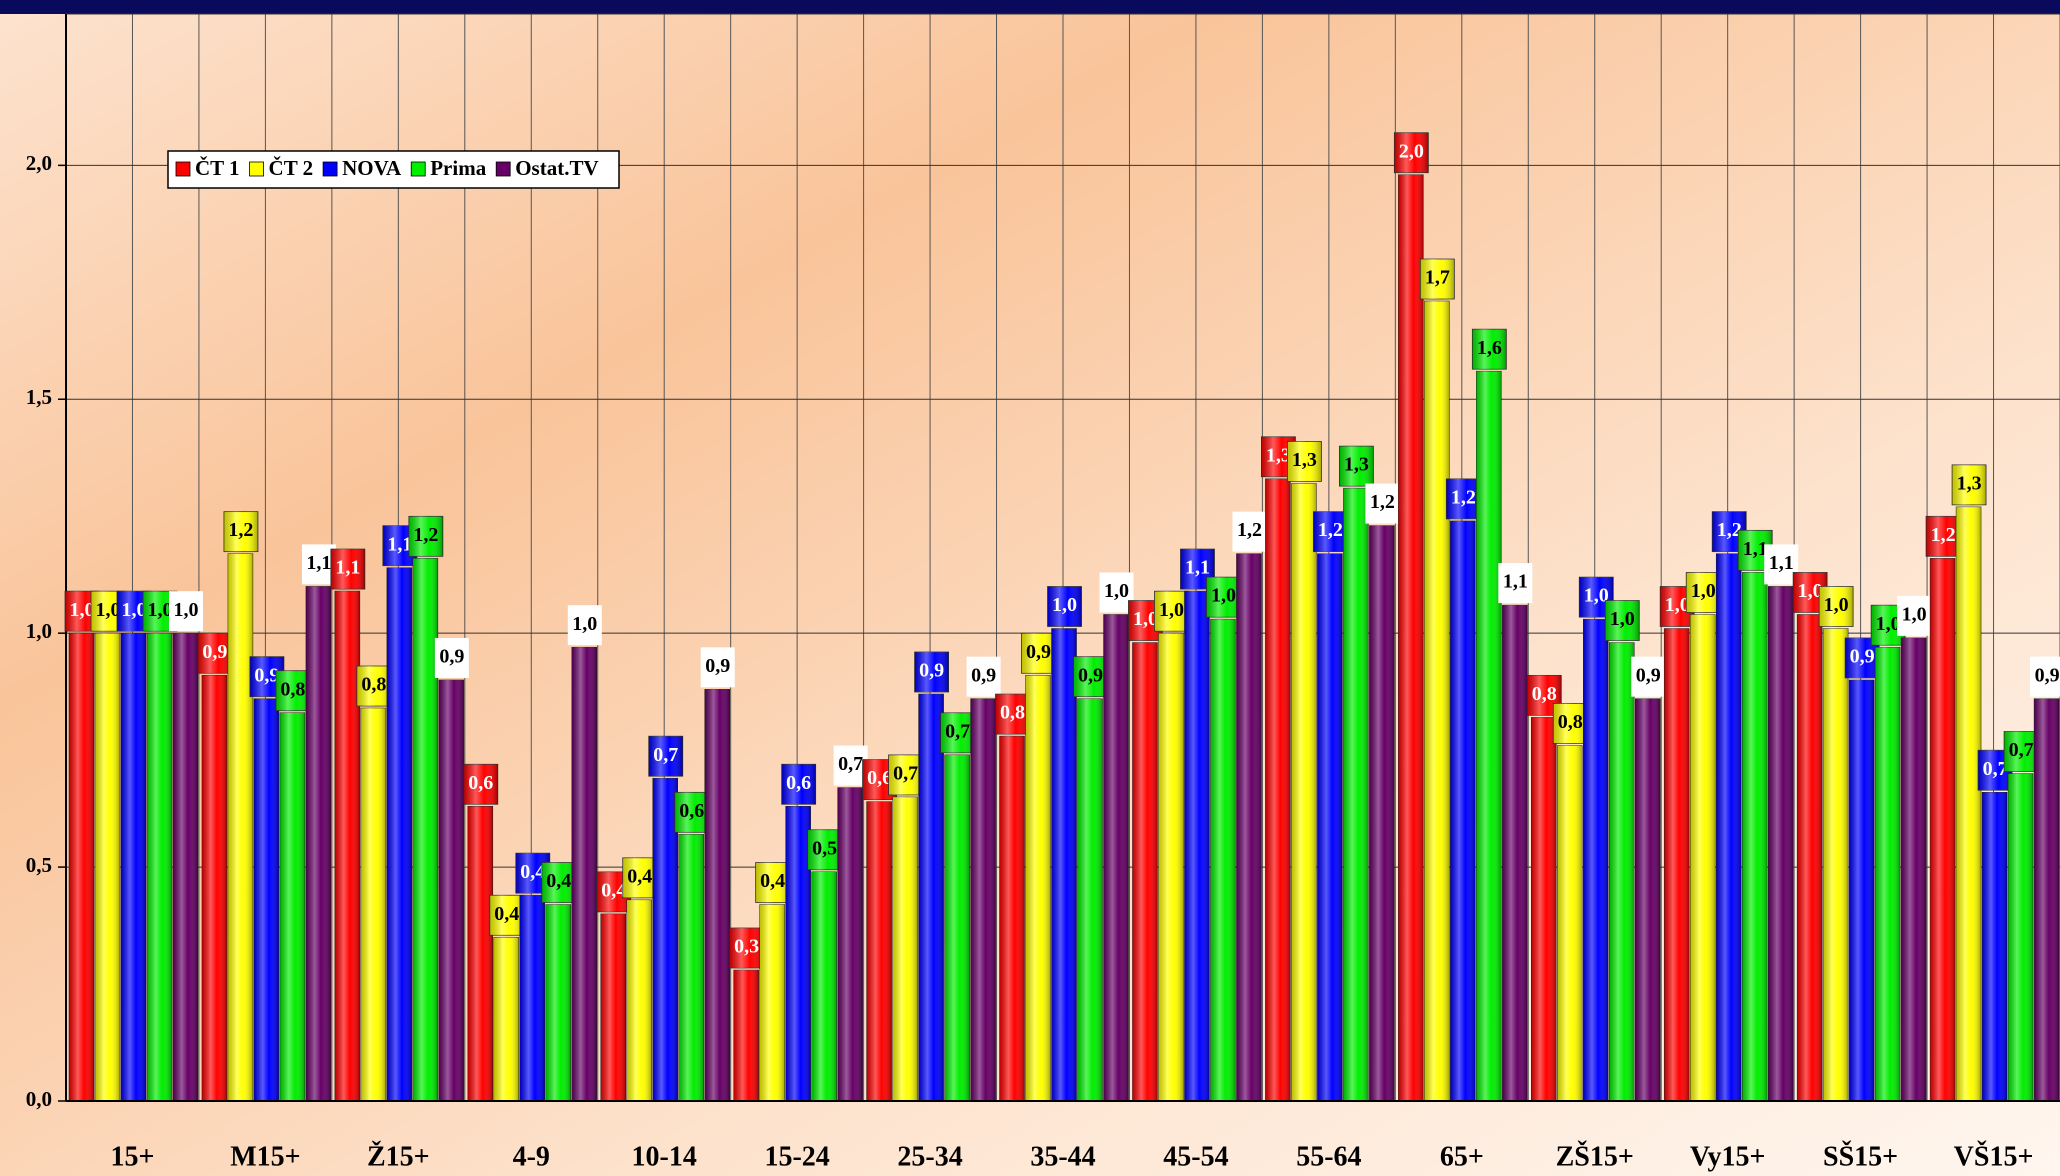  What do you see at coordinates (1062, 1156) in the screenshot?
I see `x-tick-label: 35-44` at bounding box center [1062, 1156].